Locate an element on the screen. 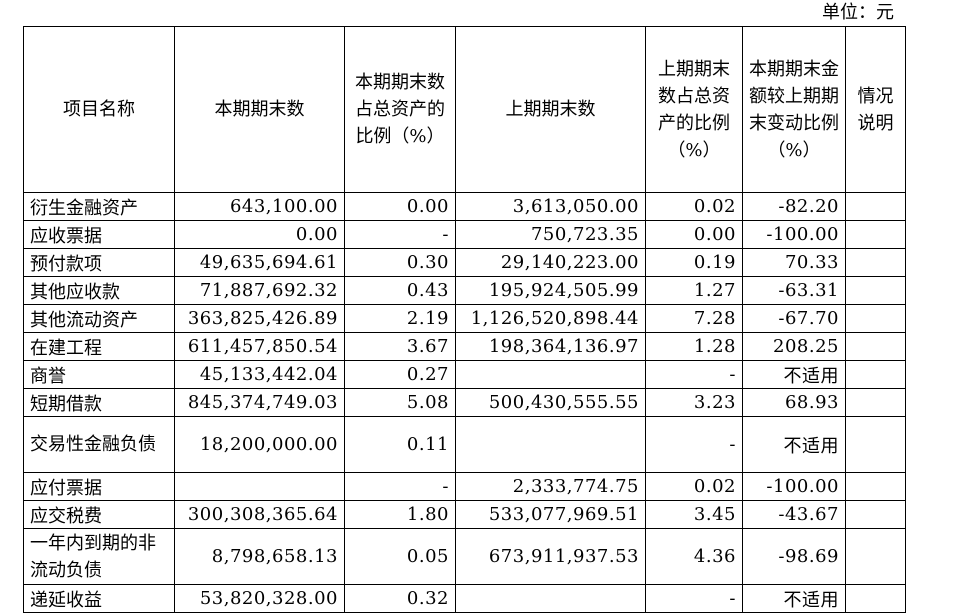 The height and width of the screenshot is (613, 968). cell-current-amount: 71,887,692.32 is located at coordinates (259, 290).